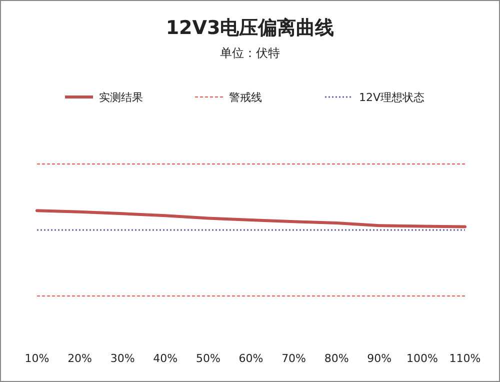  What do you see at coordinates (208, 358) in the screenshot?
I see `x-tick-label: 50%` at bounding box center [208, 358].